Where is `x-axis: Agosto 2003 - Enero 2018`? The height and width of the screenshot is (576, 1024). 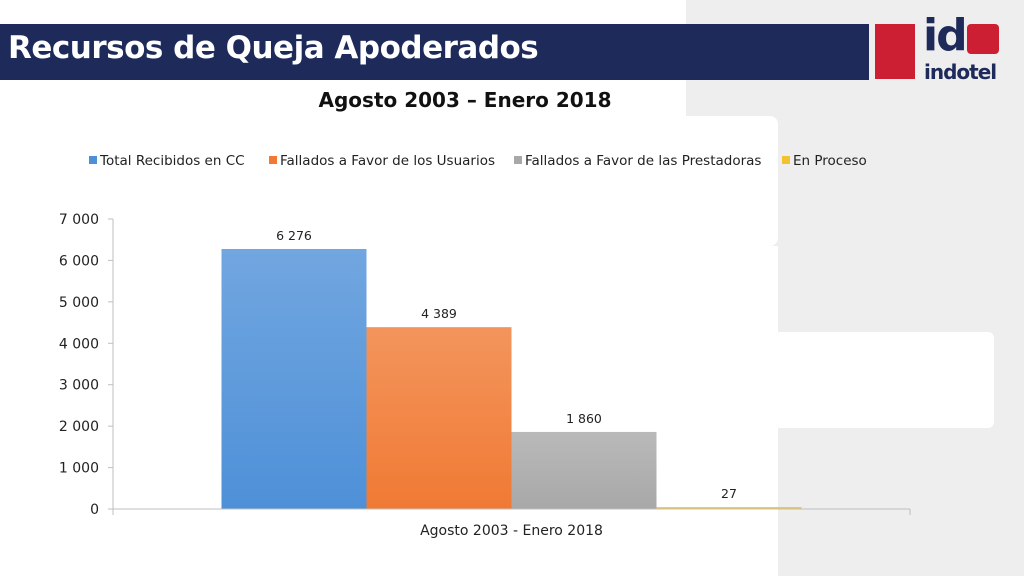
x-axis: Agosto 2003 - Enero 2018 is located at coordinates (511, 523).